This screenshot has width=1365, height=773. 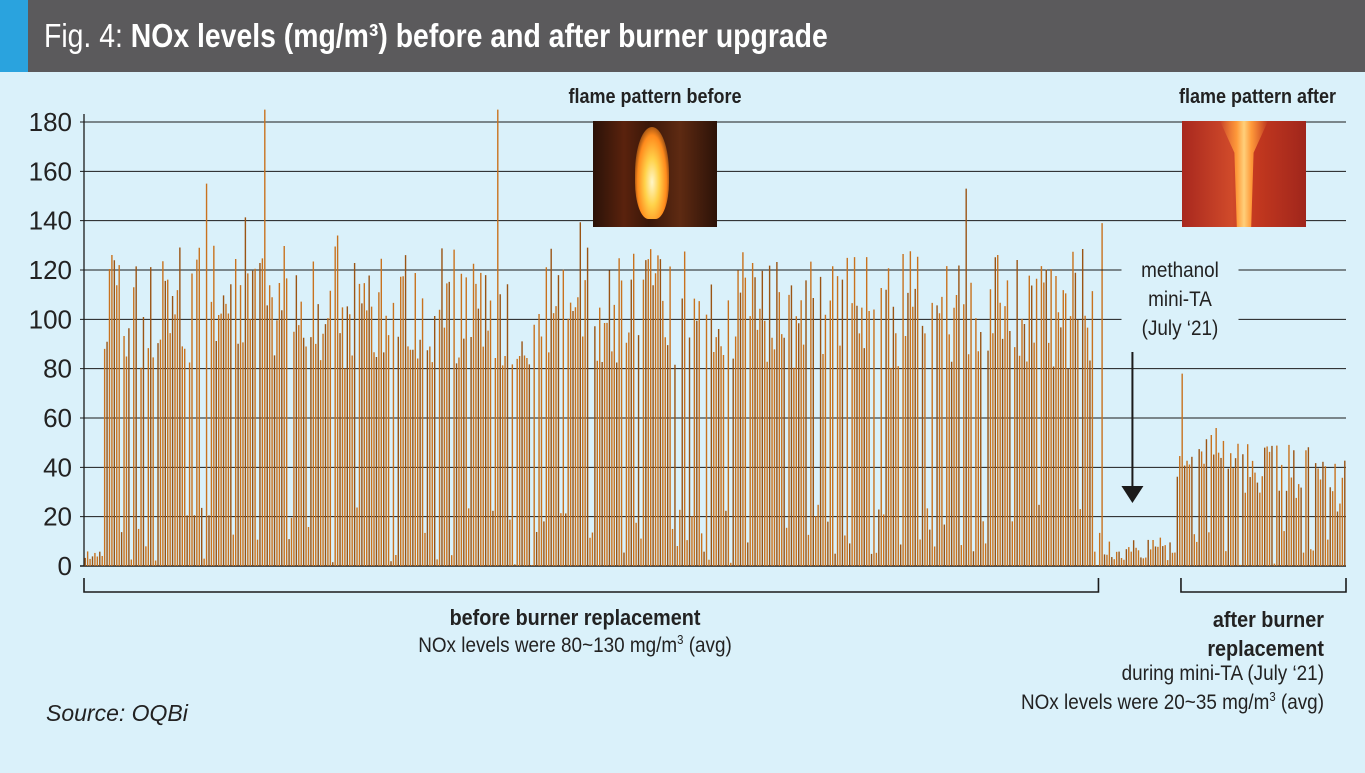 I want to click on y-tick-label: 180, so click(x=50, y=122).